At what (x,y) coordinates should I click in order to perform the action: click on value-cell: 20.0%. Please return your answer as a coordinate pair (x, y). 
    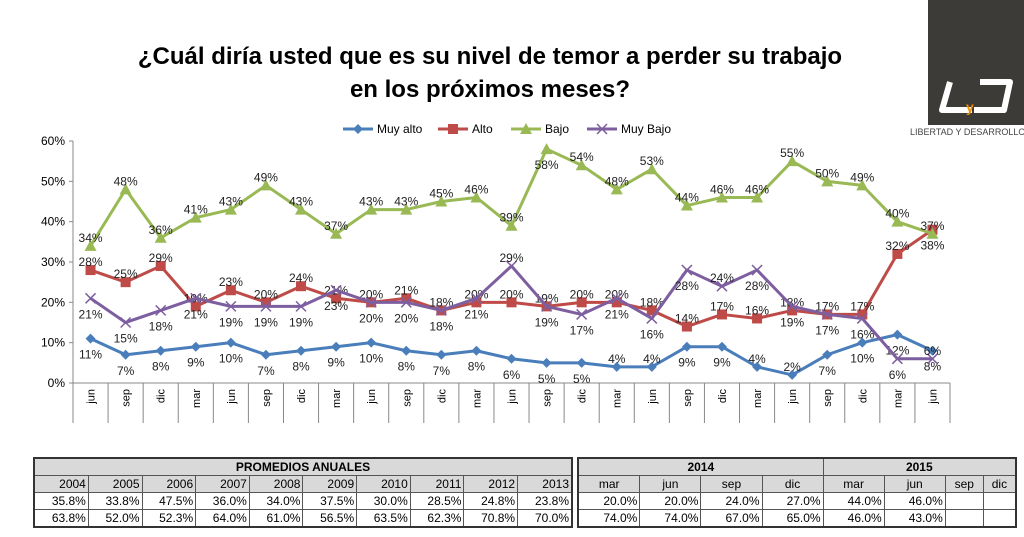
    Looking at the image, I should click on (609, 501).